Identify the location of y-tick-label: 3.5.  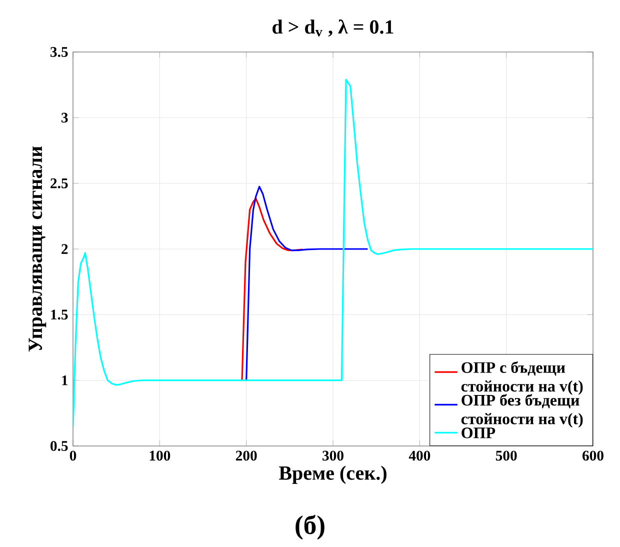
(59, 52).